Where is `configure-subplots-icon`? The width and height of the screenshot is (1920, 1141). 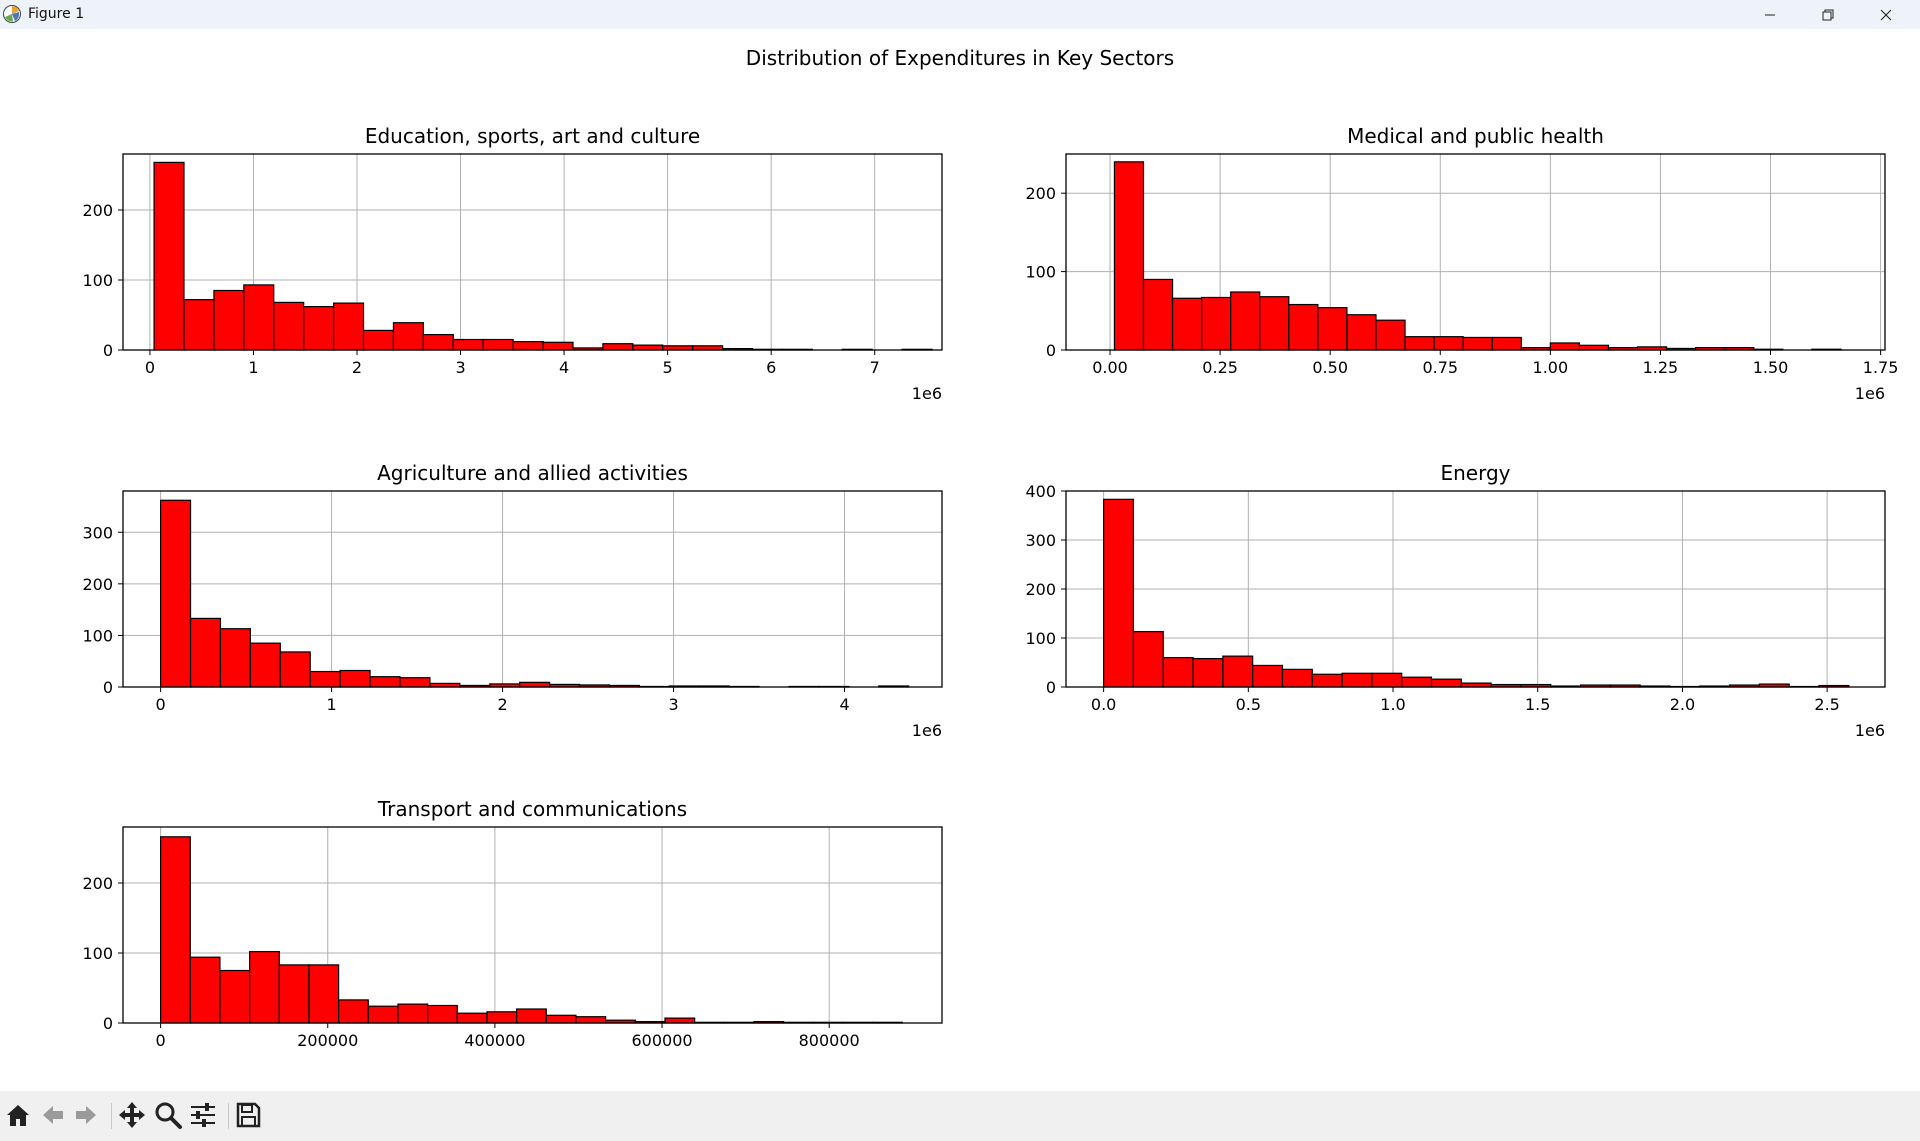
configure-subplots-icon is located at coordinates (203, 1115).